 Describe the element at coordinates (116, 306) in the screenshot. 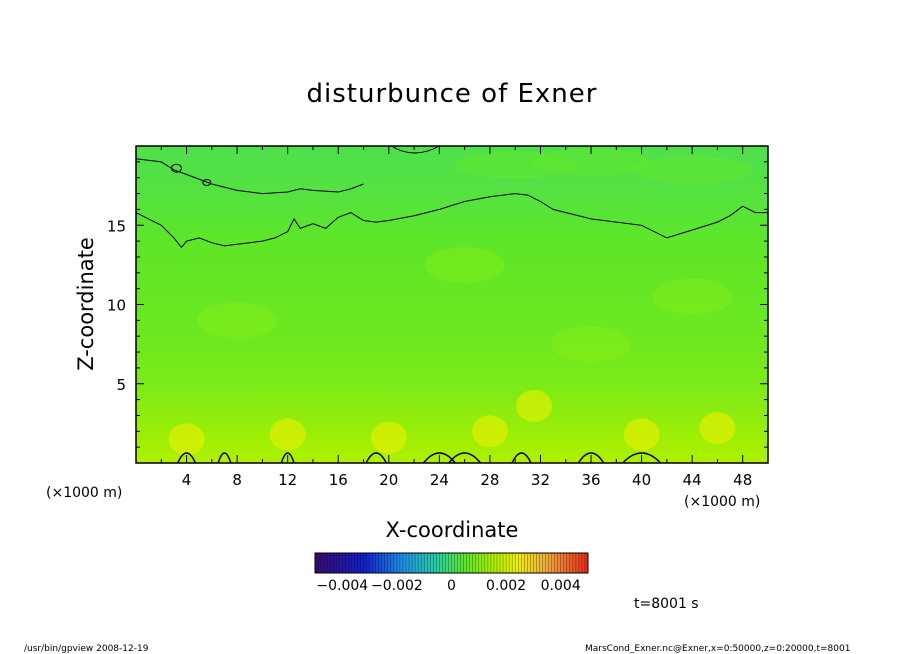

I see `y-tick-label: 10` at that location.